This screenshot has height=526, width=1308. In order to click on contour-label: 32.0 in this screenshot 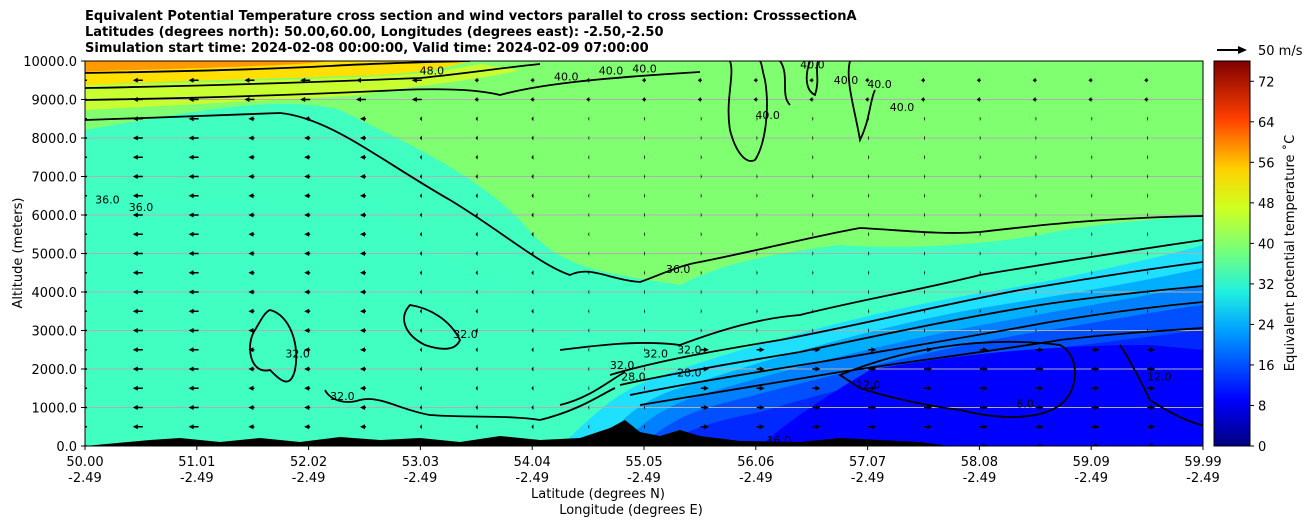, I will do `click(342, 396)`.